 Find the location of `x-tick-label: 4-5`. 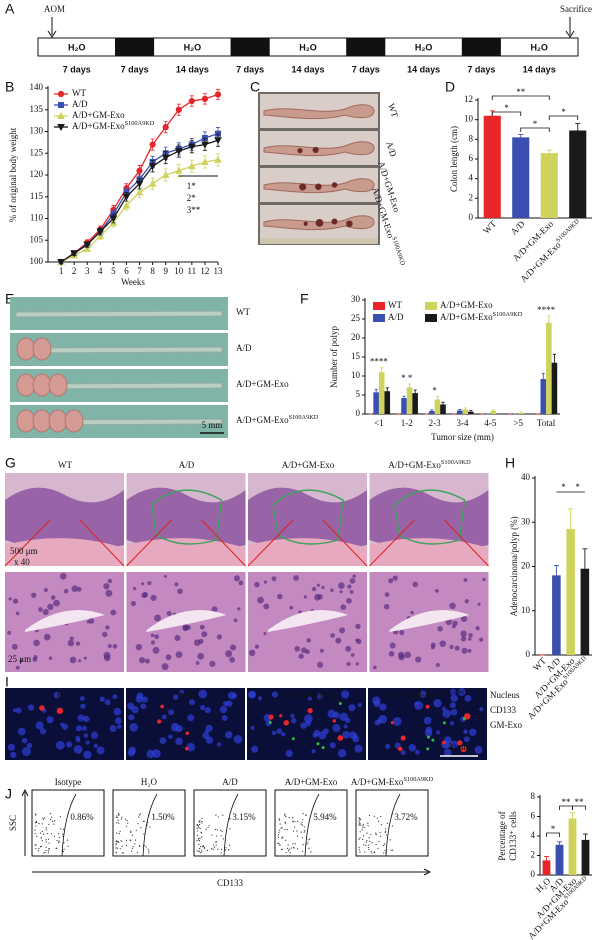

x-tick-label: 4-5 is located at coordinates (490, 423).